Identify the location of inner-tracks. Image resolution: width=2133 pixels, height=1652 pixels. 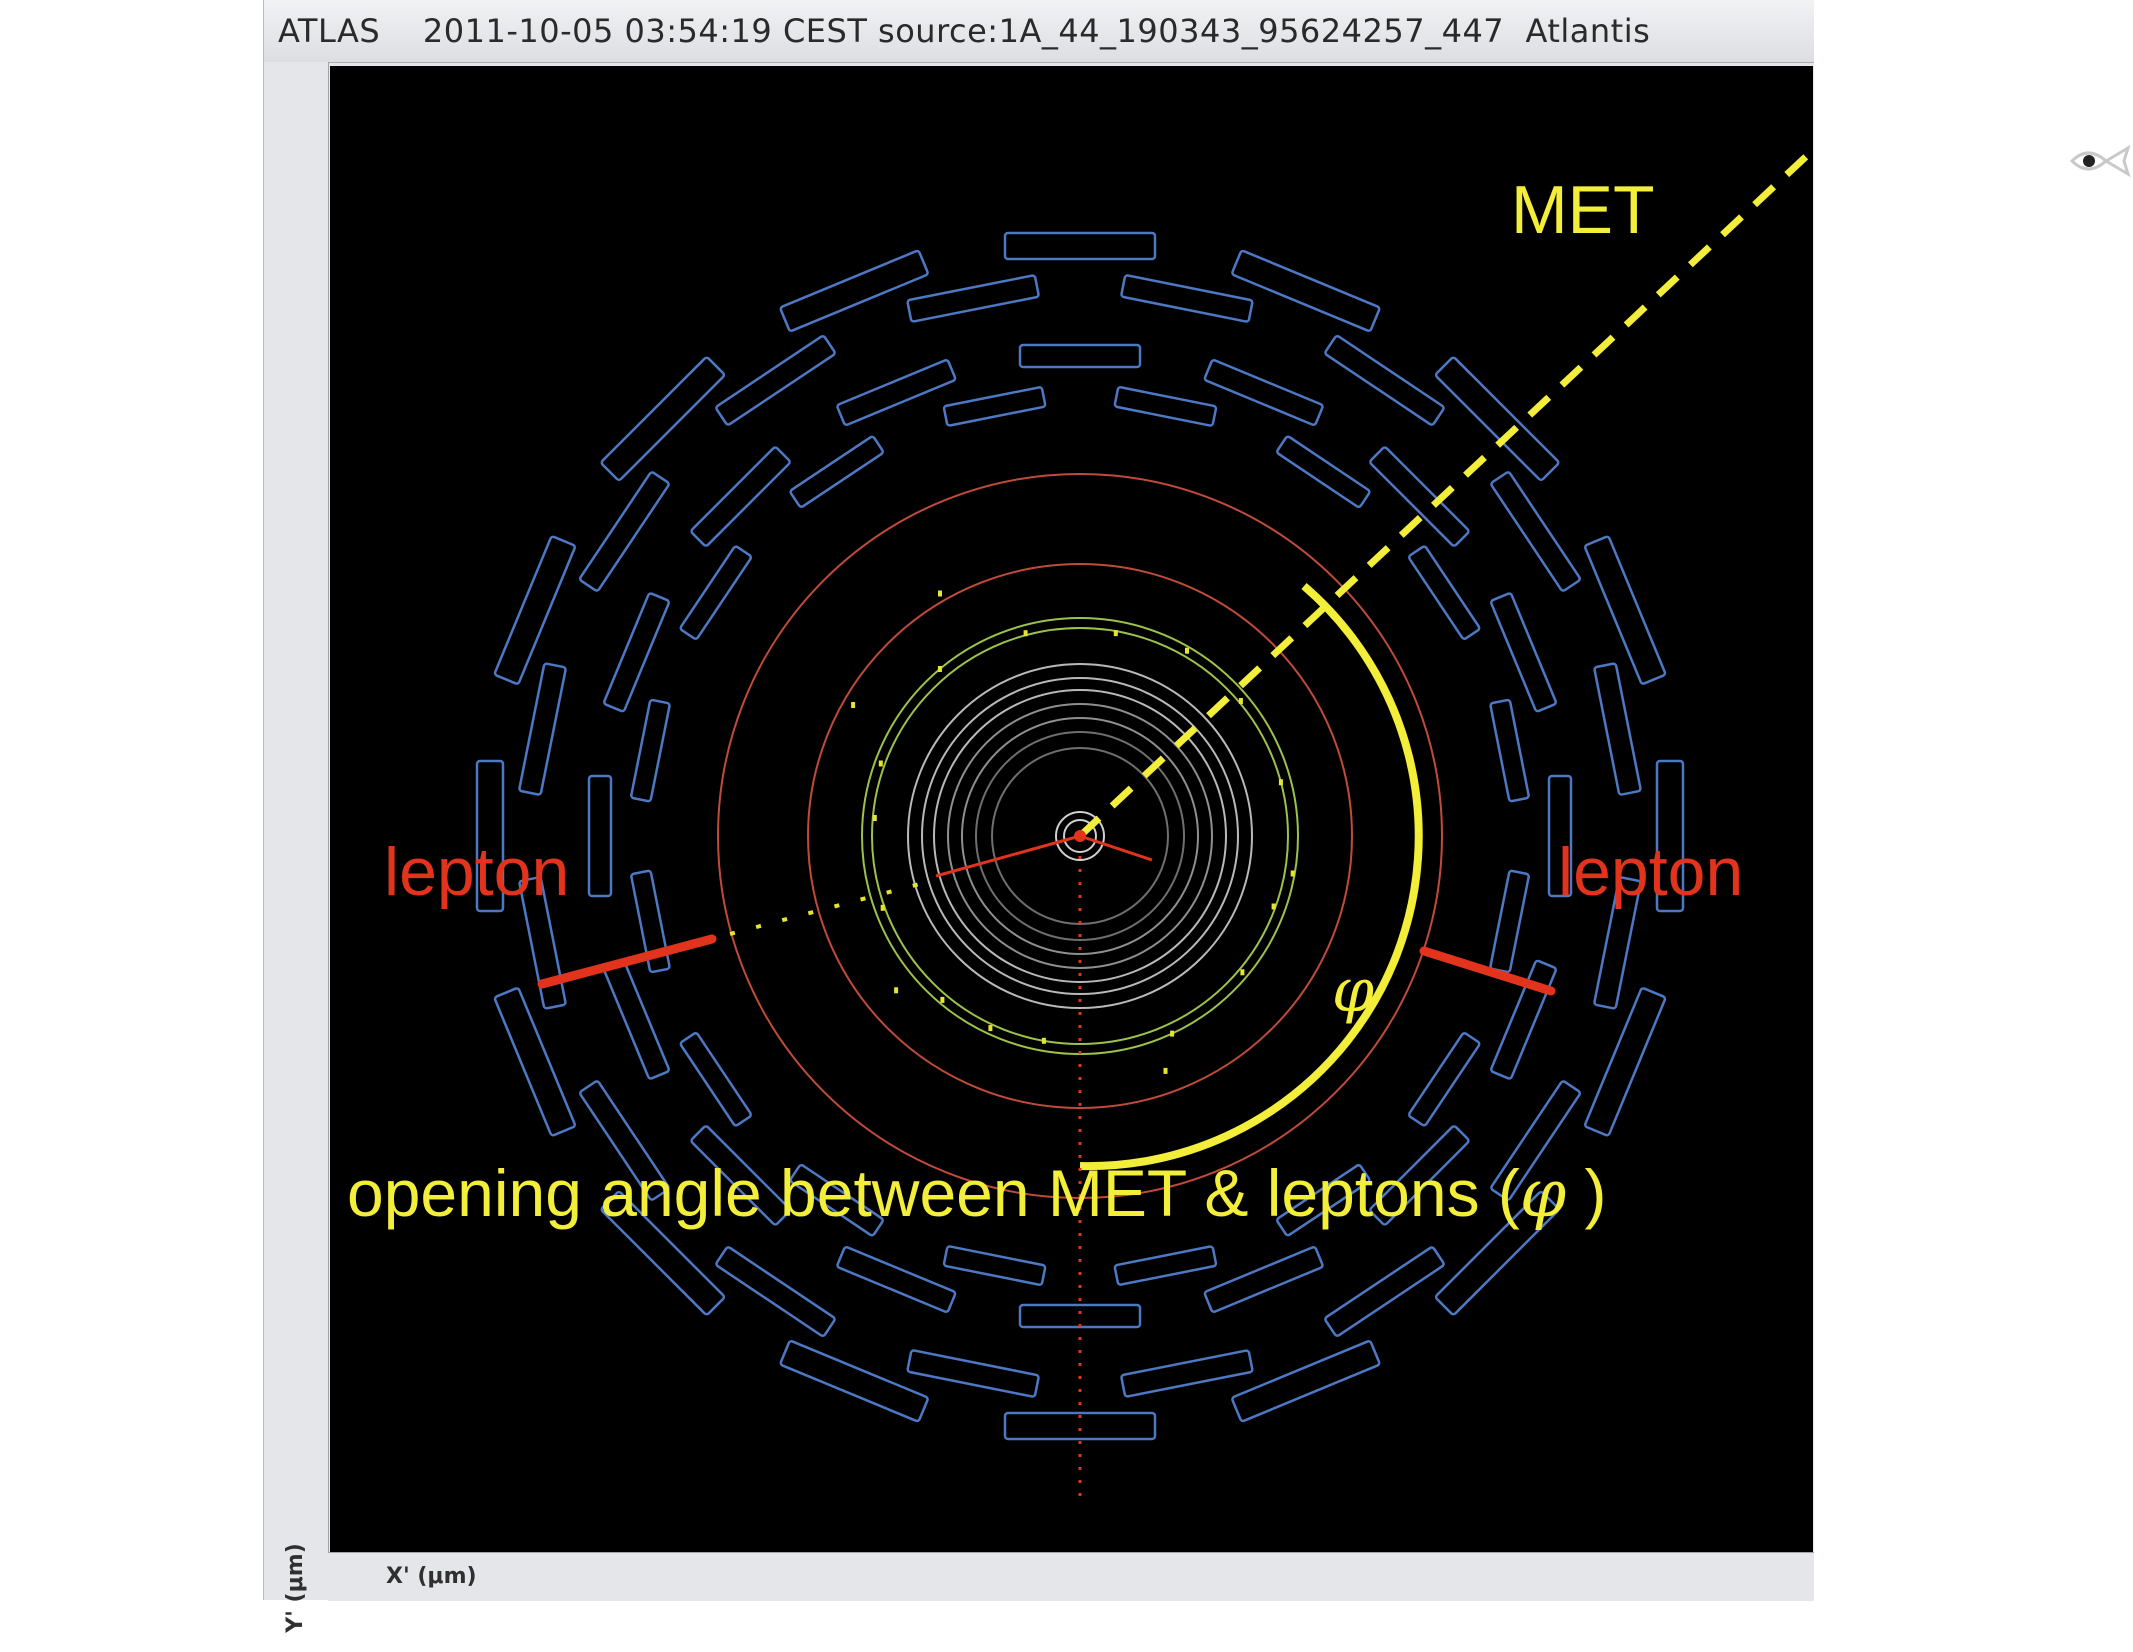
(1044, 856).